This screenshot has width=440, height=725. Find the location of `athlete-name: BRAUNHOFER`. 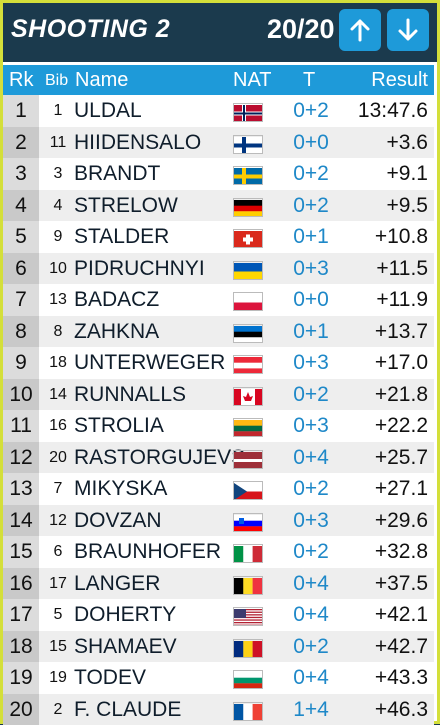

athlete-name: BRAUNHOFER is located at coordinates (147, 551).